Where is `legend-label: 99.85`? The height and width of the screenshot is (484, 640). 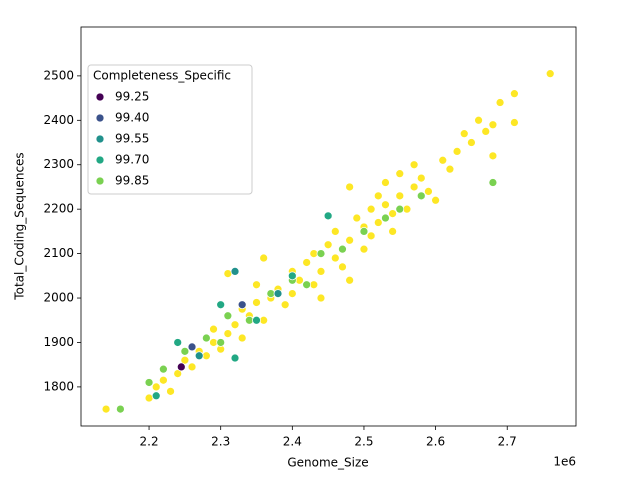
legend-label: 99.85 is located at coordinates (132, 181).